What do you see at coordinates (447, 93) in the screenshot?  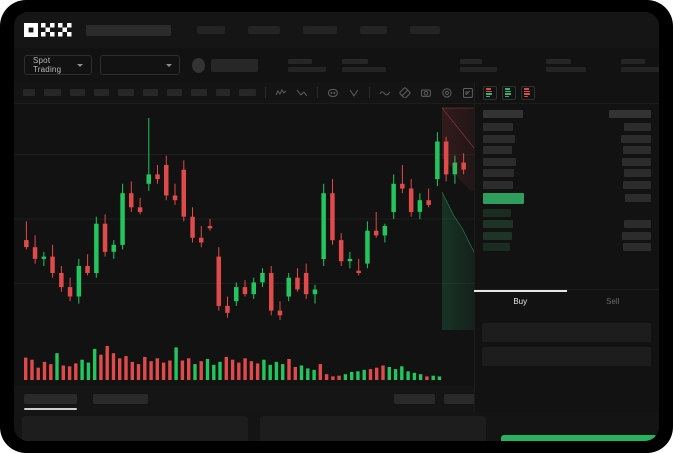 I see `settings-icon` at bounding box center [447, 93].